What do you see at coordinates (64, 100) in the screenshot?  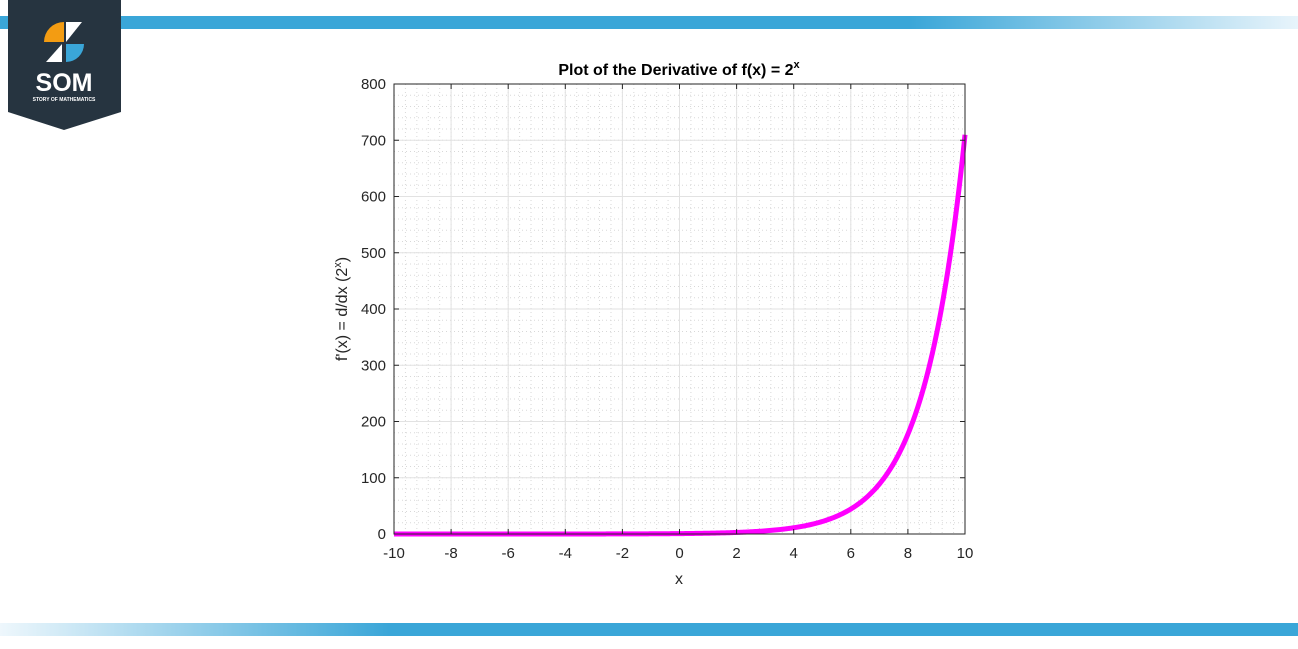 I see `svg-text: STORY OF MATHEMATICS` at bounding box center [64, 100].